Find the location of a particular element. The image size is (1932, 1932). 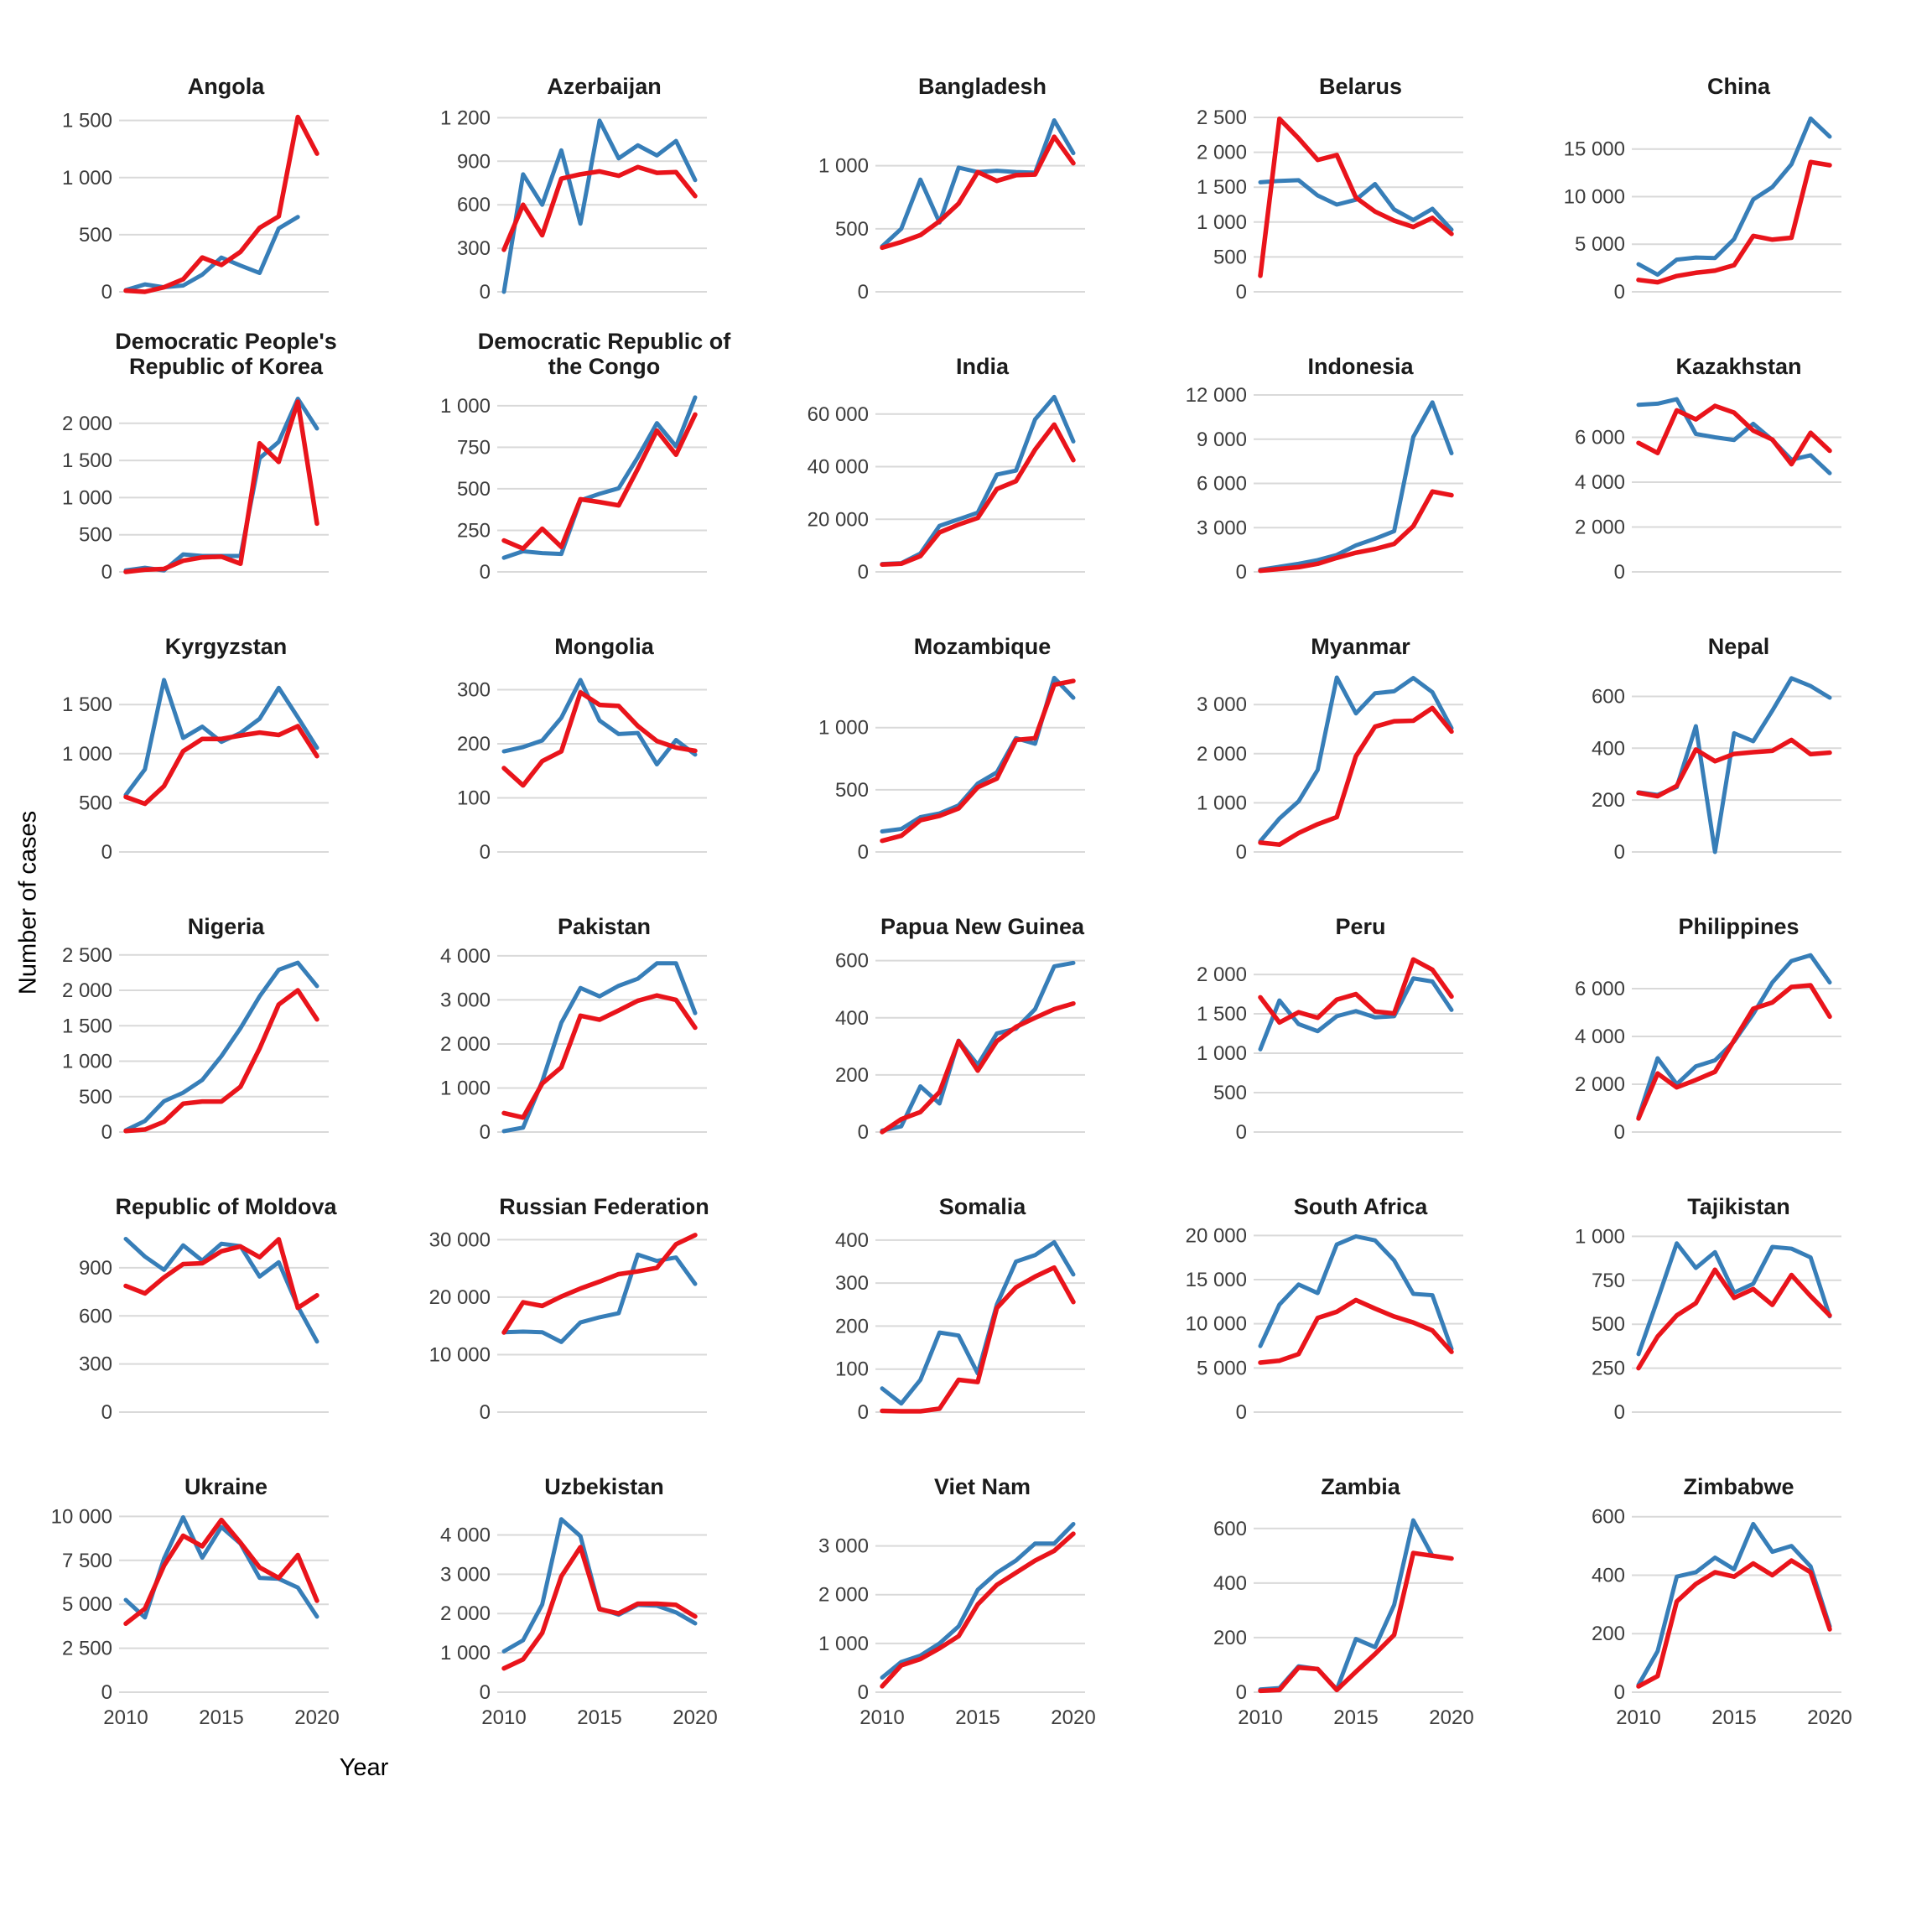

panel-title: Nigeria is located at coordinates (226, 909).